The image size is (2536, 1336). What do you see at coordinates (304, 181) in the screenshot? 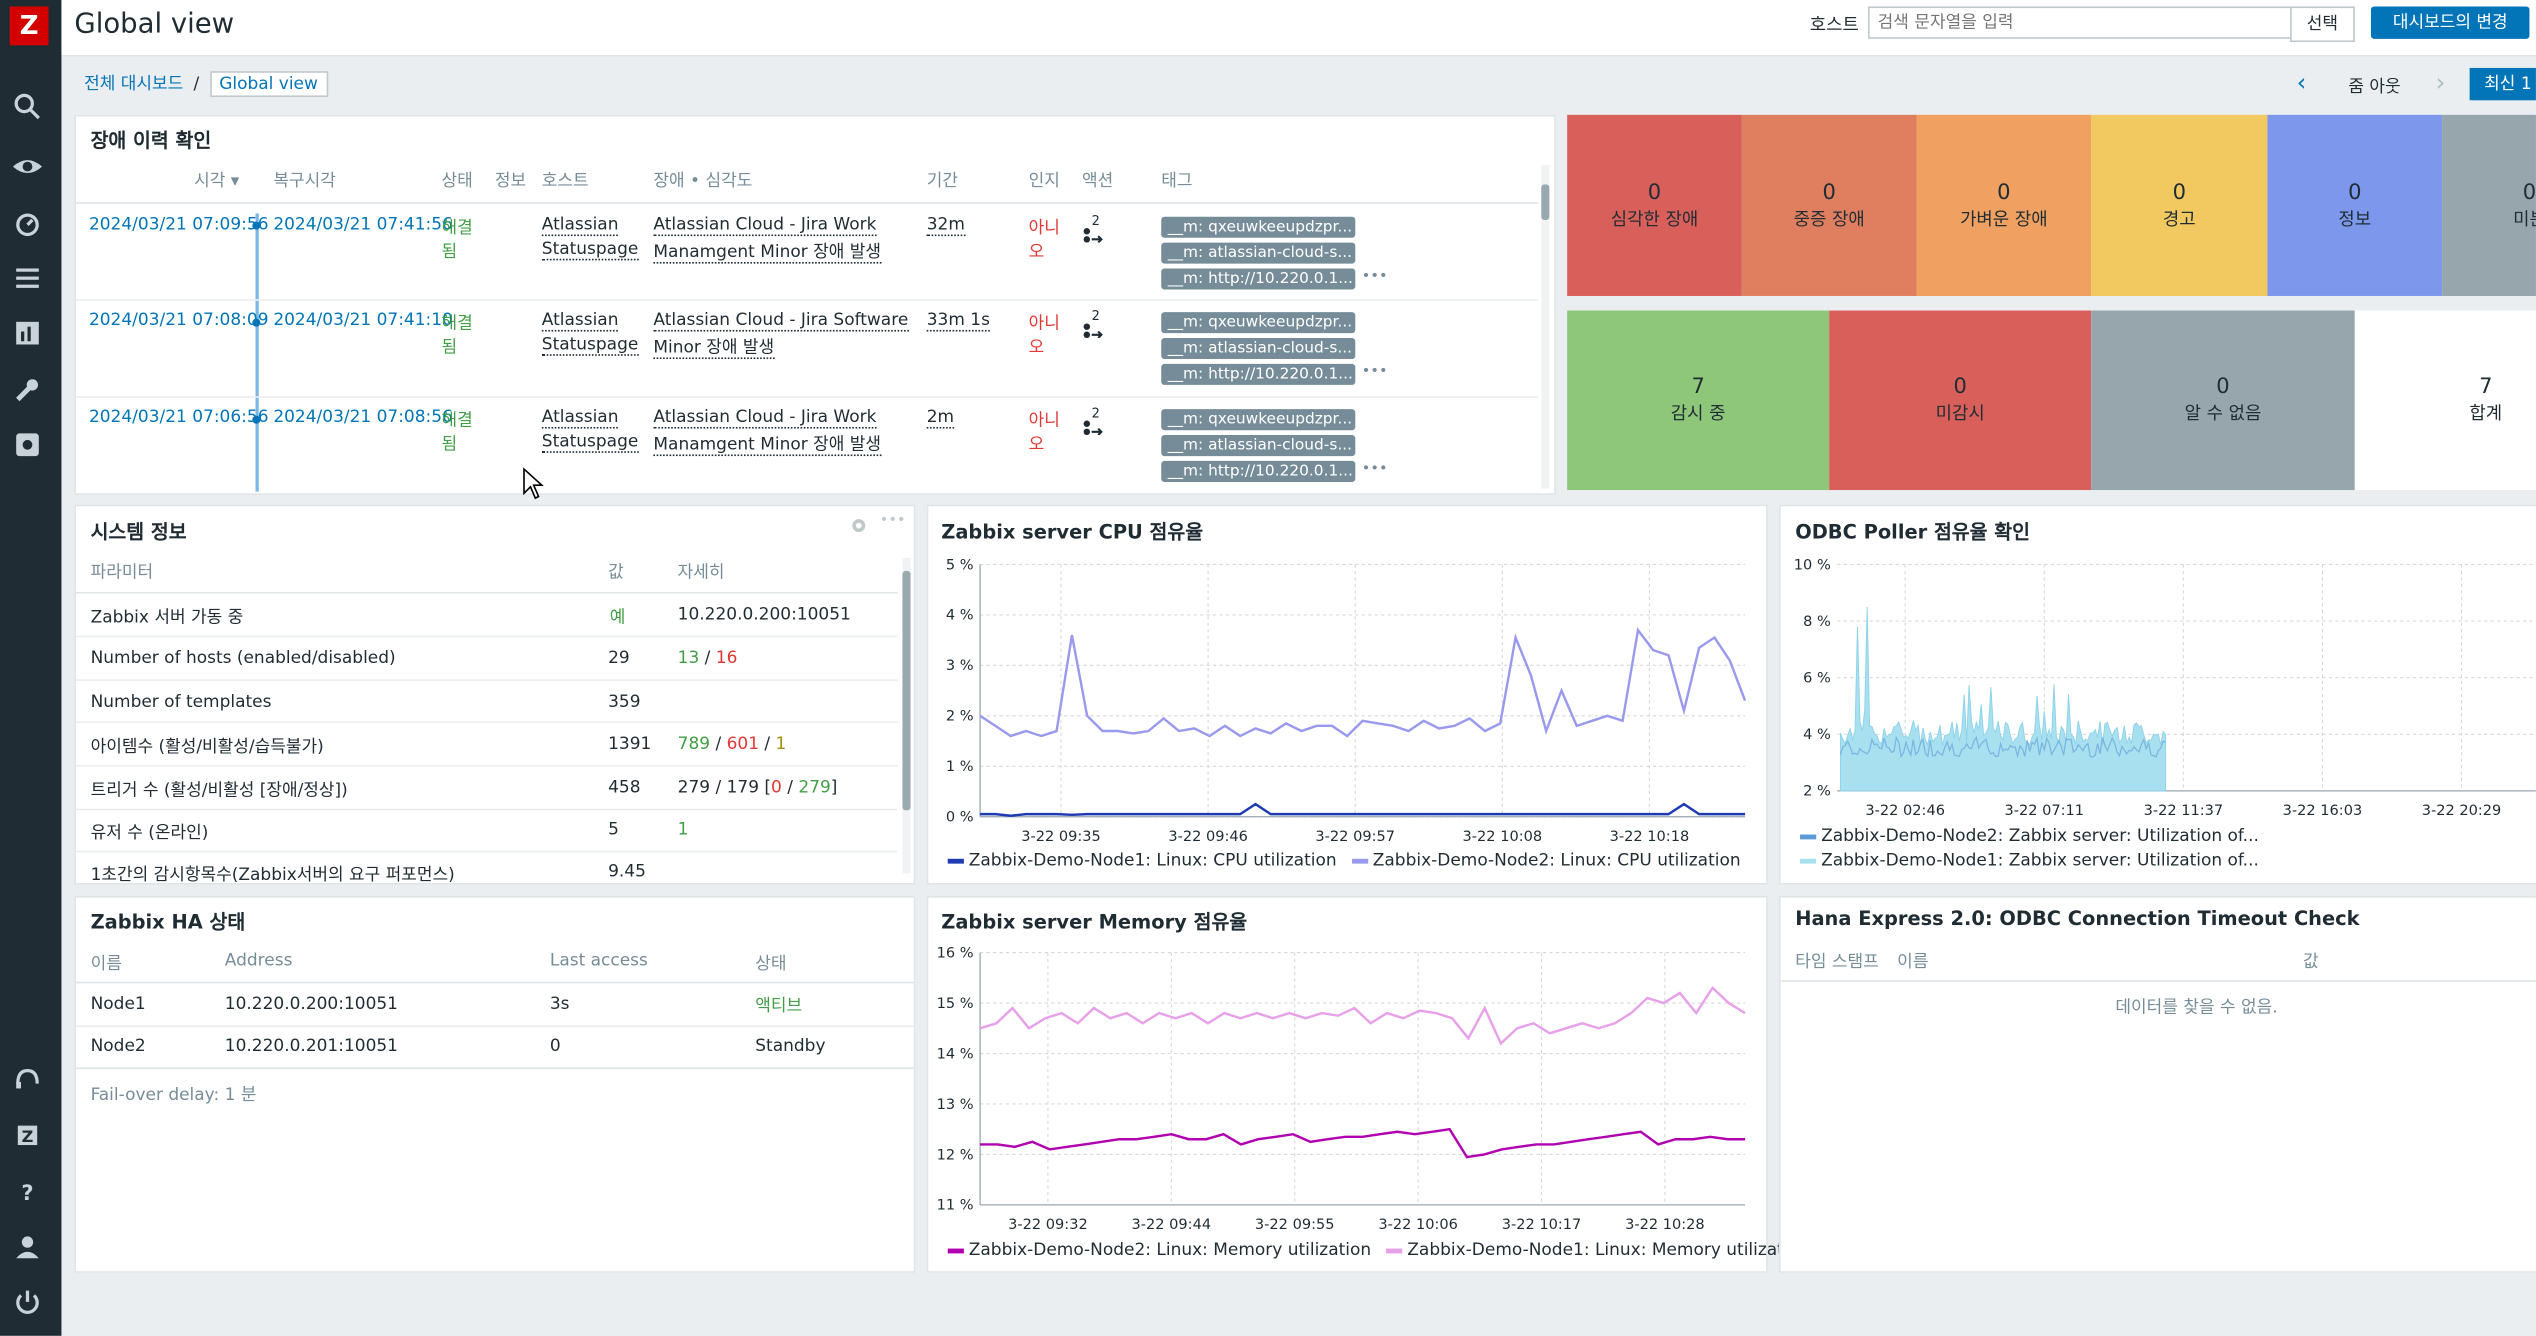
I see `col-recovery: 복구시각` at bounding box center [304, 181].